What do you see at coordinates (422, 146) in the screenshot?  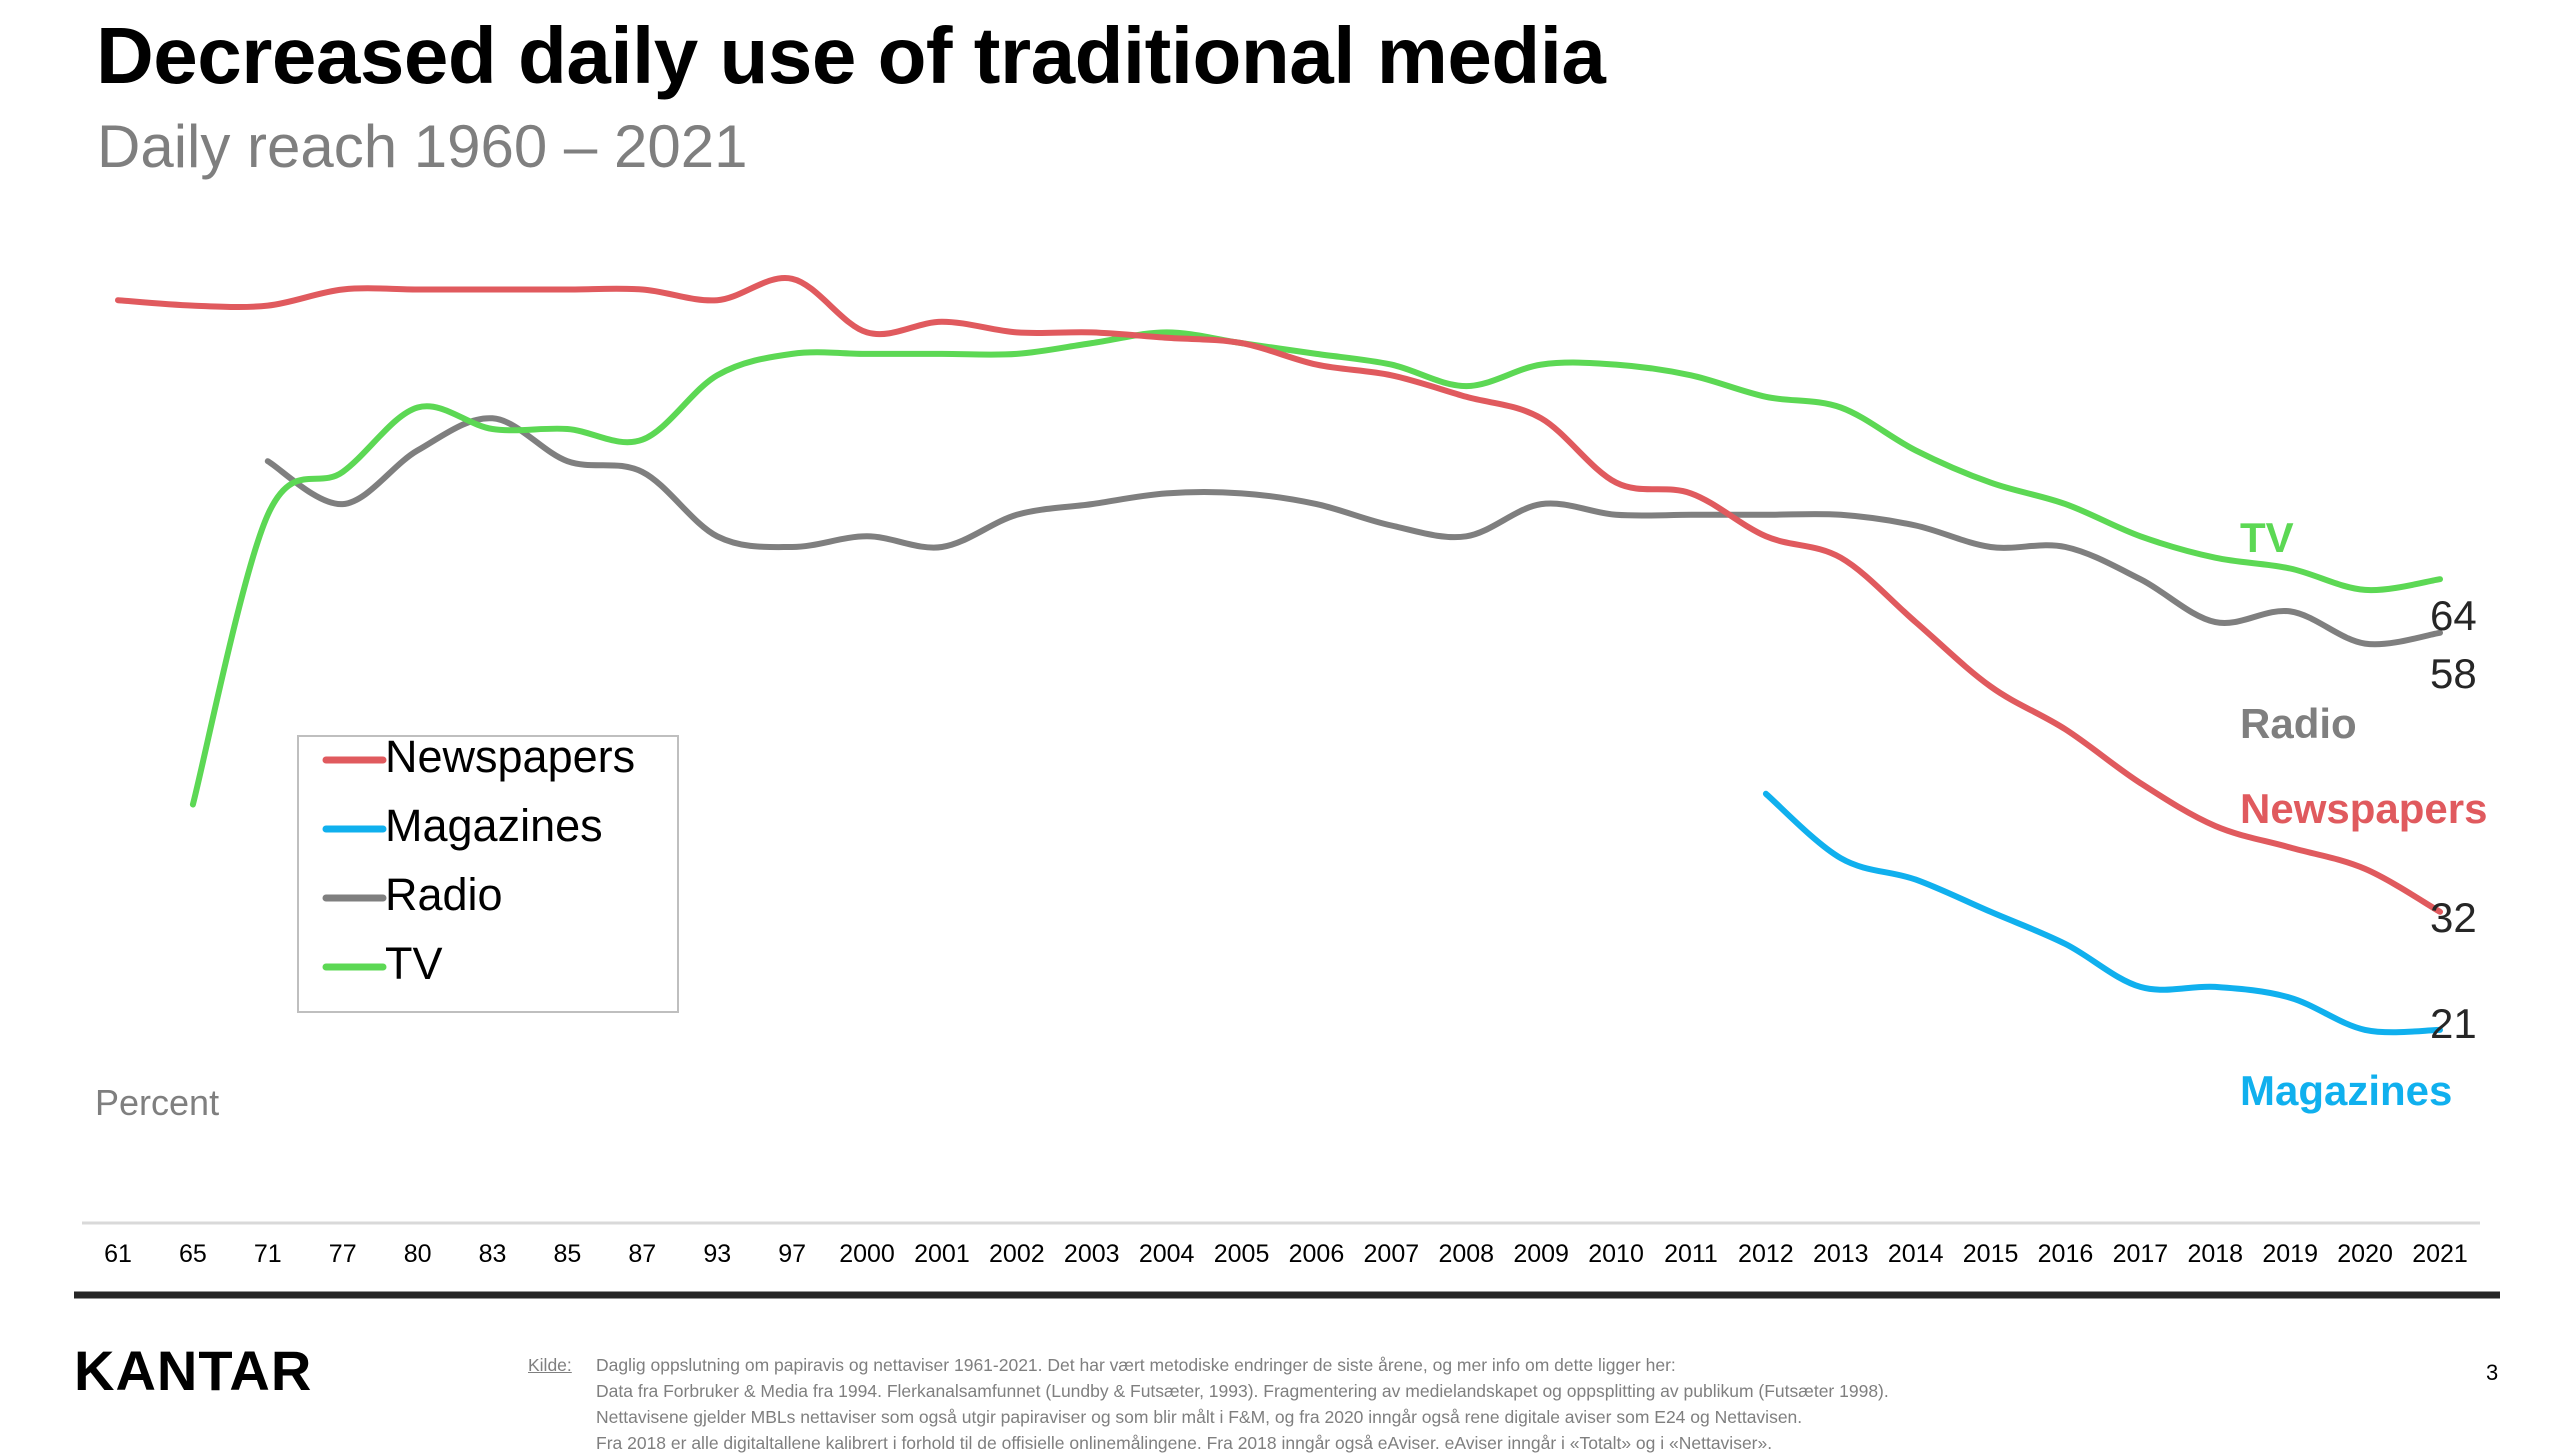 I see `page-subtitle: Daily reach 1960 – 2021` at bounding box center [422, 146].